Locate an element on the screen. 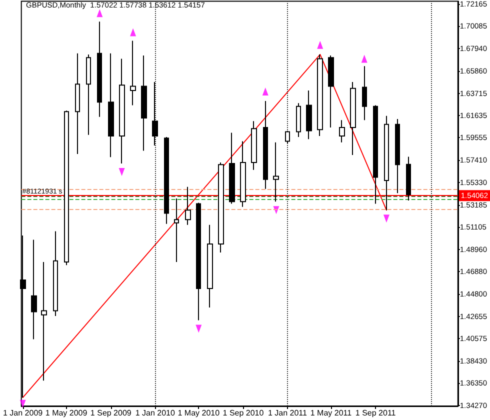 Image resolution: width=490 pixels, height=420 pixels. x-tick-label: 1 Jan 2009 is located at coordinates (23, 413).